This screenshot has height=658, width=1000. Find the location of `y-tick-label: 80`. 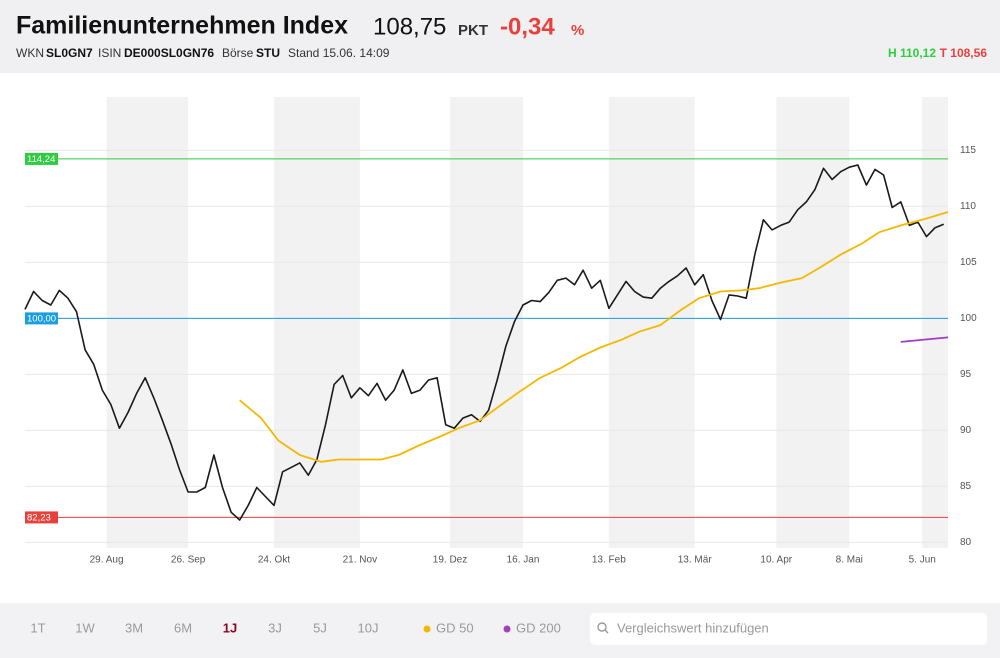

y-tick-label: 80 is located at coordinates (966, 542).